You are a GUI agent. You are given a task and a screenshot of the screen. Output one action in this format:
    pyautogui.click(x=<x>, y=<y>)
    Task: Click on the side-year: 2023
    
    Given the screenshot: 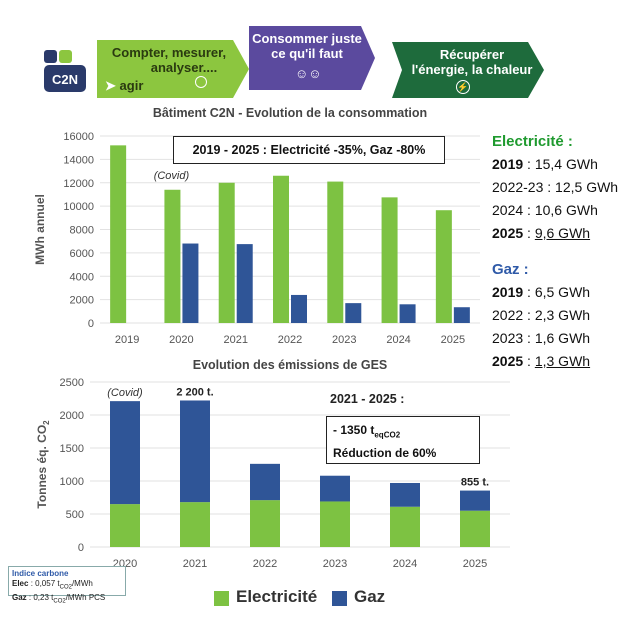 What is the action you would take?
    pyautogui.click(x=508, y=338)
    